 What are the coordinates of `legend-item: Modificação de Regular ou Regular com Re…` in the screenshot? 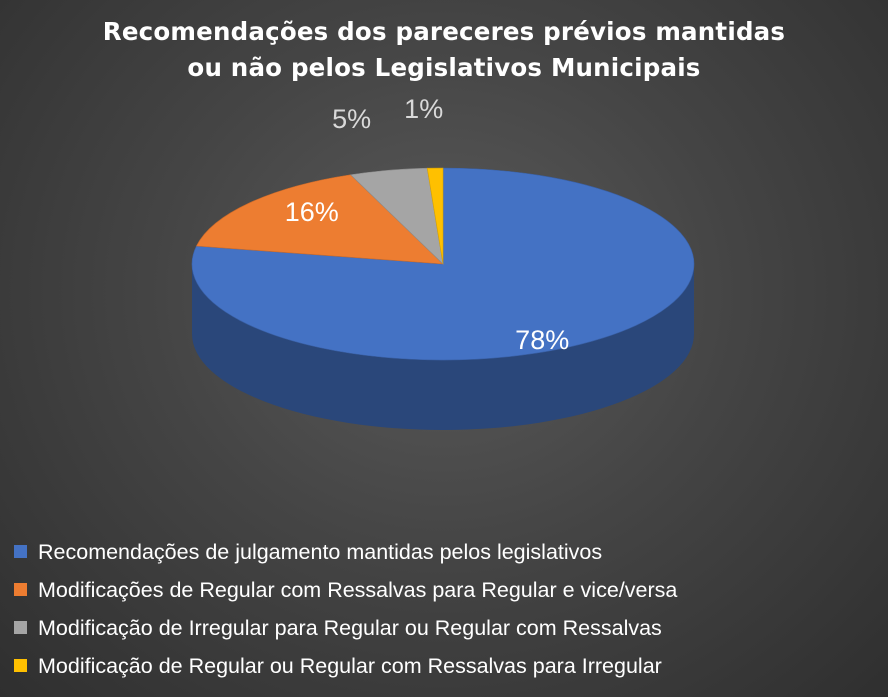 It's located at (449, 667).